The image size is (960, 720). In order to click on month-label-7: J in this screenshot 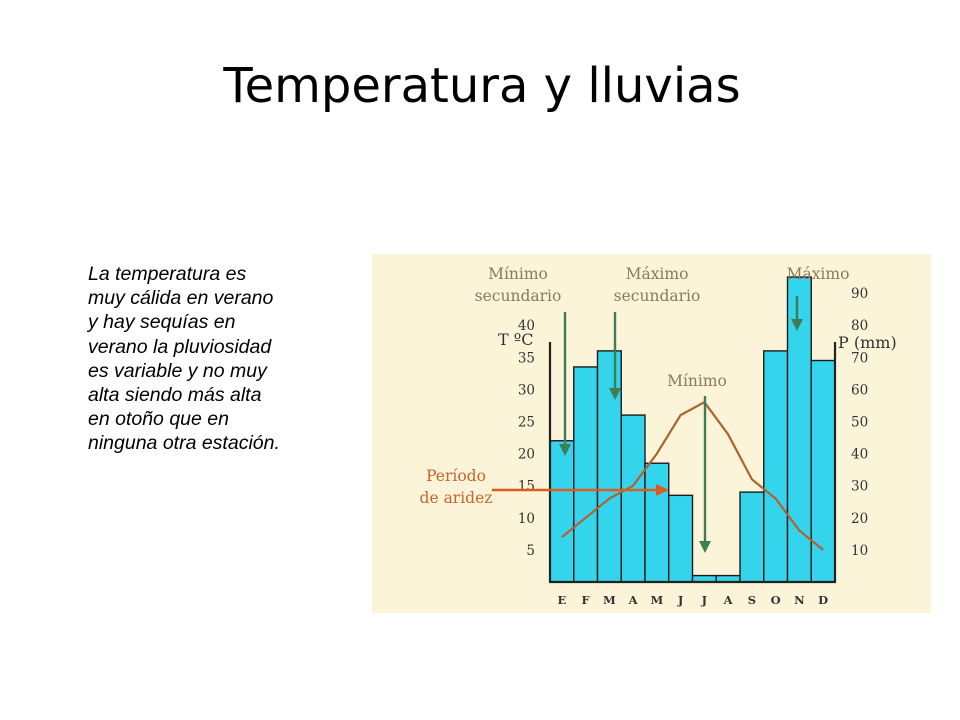, I will do `click(704, 600)`.